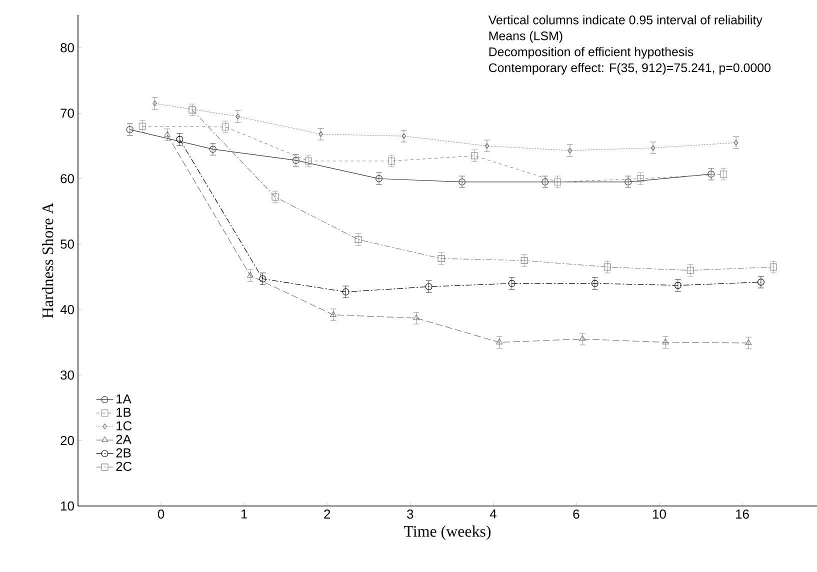 The height and width of the screenshot is (572, 817). What do you see at coordinates (48, 260) in the screenshot?
I see `y-axis-title: Hardness Shore A` at bounding box center [48, 260].